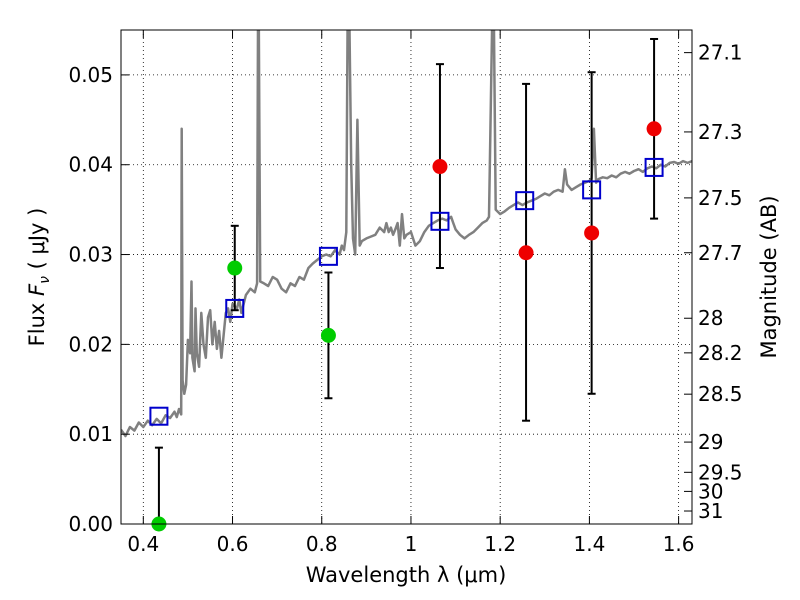  What do you see at coordinates (710, 442) in the screenshot?
I see `magnitude-tick-label: 29` at bounding box center [710, 442].